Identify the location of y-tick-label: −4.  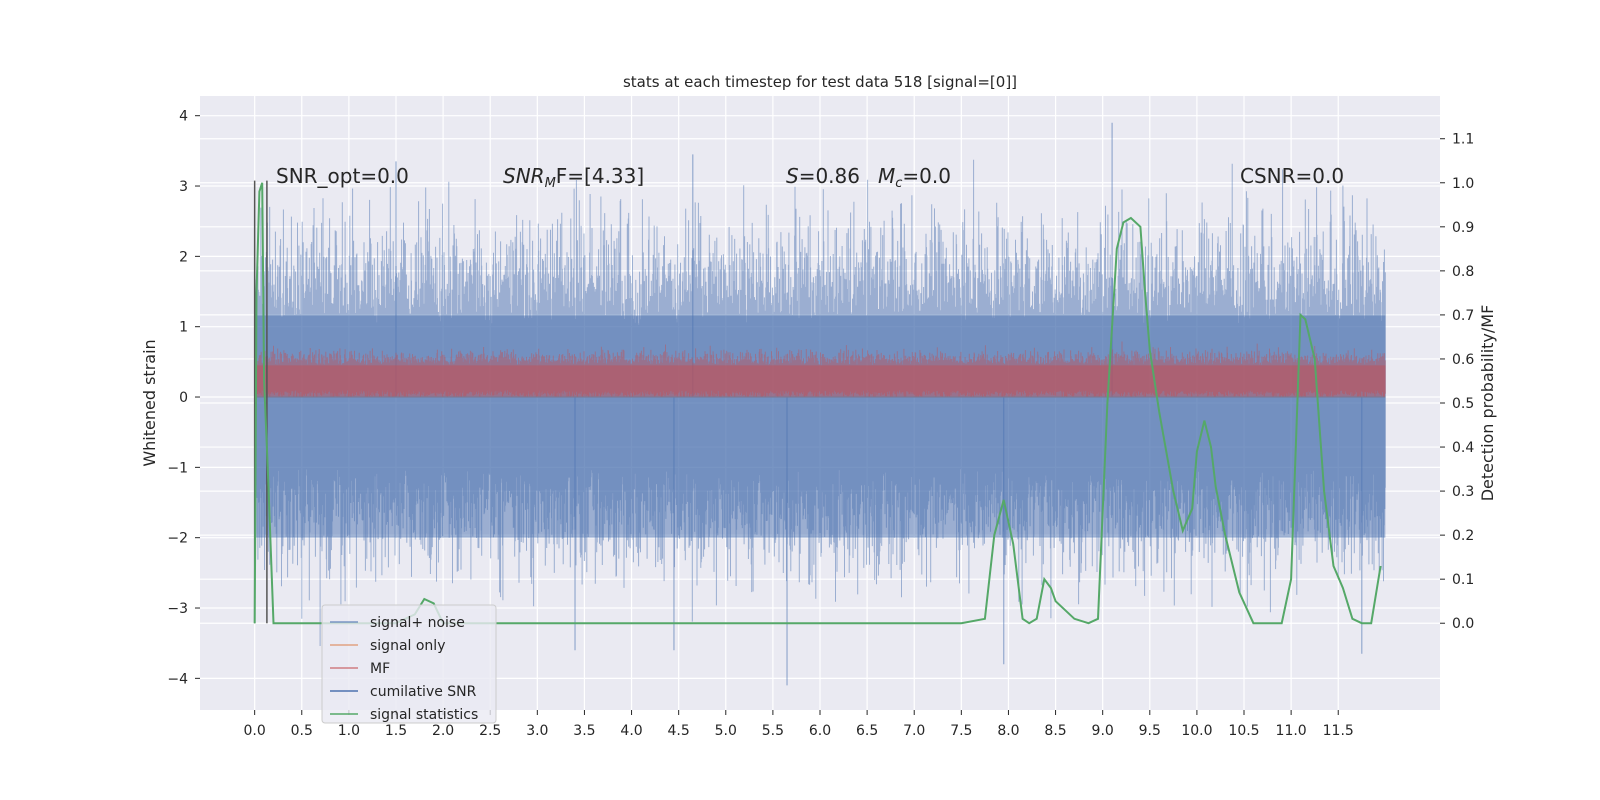
(177, 679).